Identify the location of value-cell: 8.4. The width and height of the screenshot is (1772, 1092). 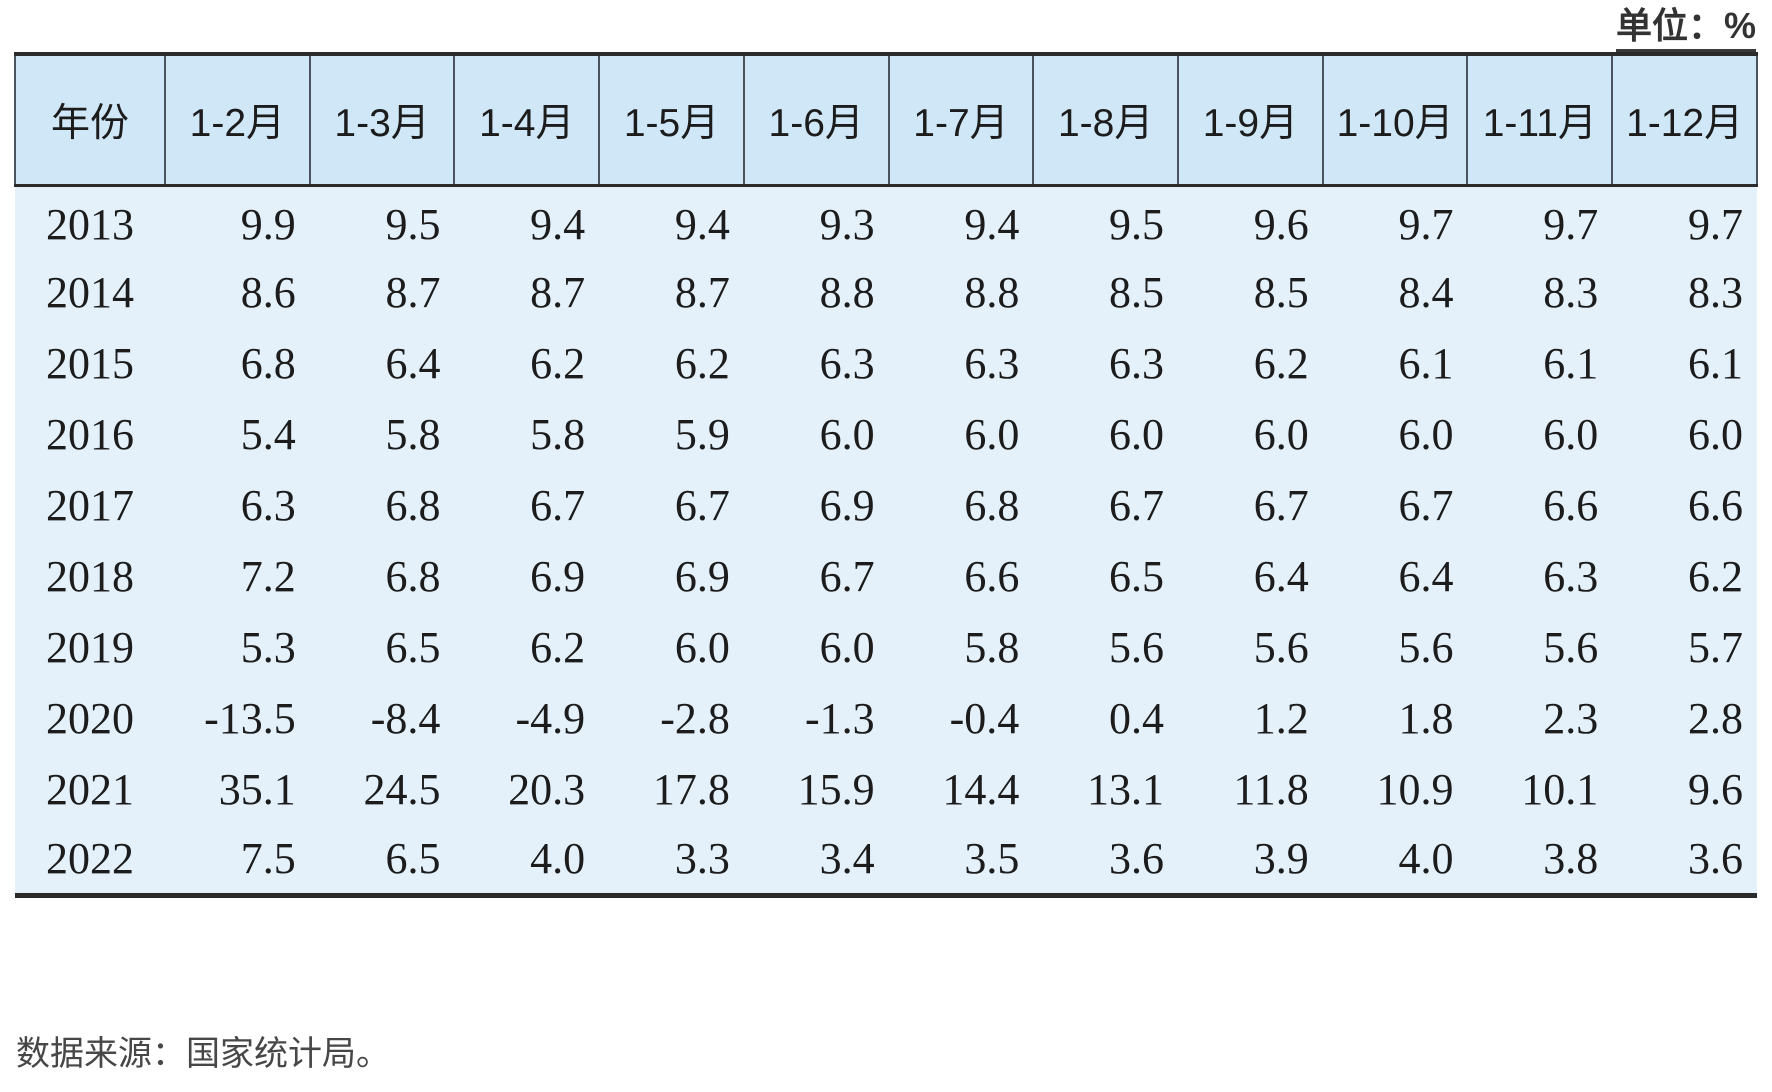
(1395, 292).